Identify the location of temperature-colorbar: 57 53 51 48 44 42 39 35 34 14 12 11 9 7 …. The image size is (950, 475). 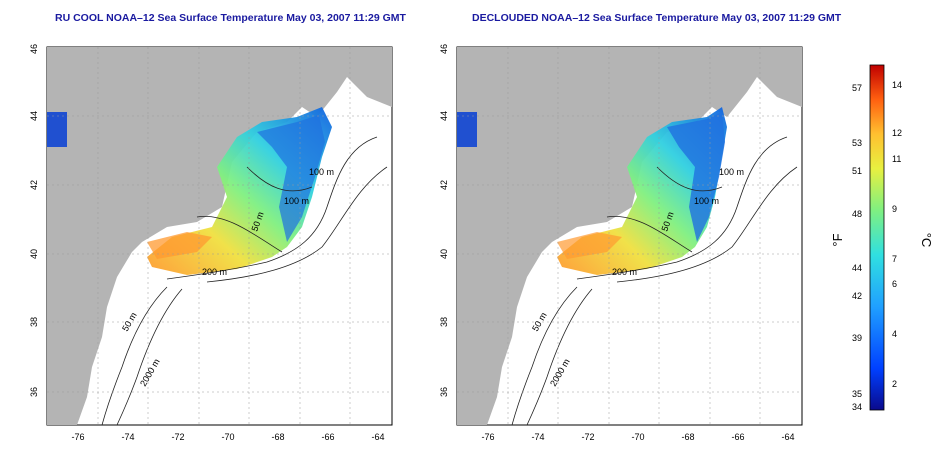
(882, 238).